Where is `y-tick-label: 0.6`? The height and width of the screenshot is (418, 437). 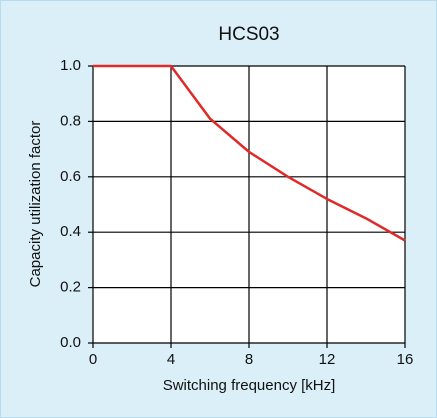
y-tick-label: 0.6 is located at coordinates (70, 176).